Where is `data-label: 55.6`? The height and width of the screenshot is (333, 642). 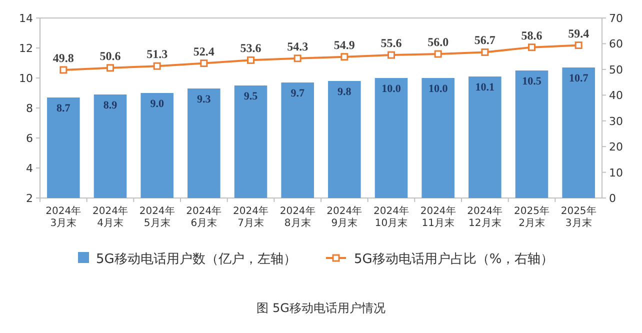 data-label: 55.6 is located at coordinates (391, 43).